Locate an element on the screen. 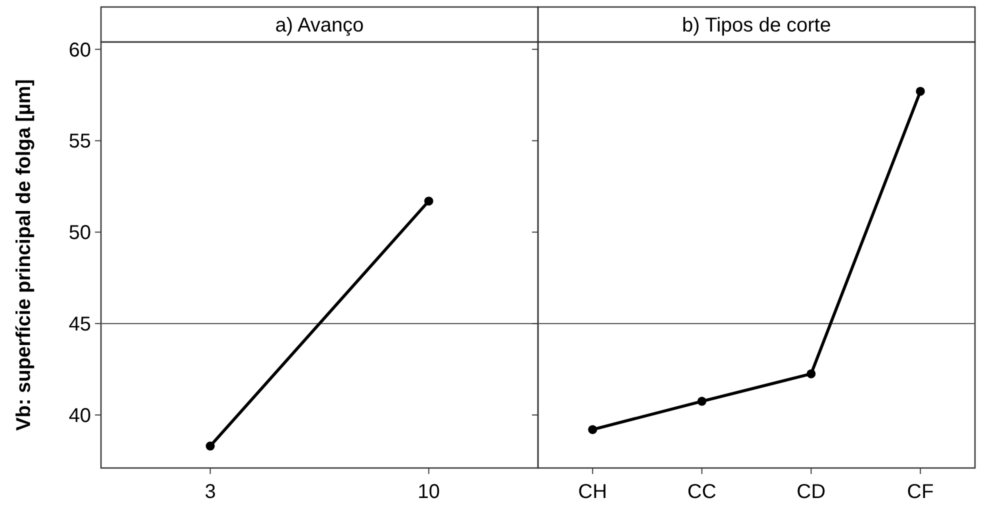  y-tick-label: 40 is located at coordinates (79, 415).